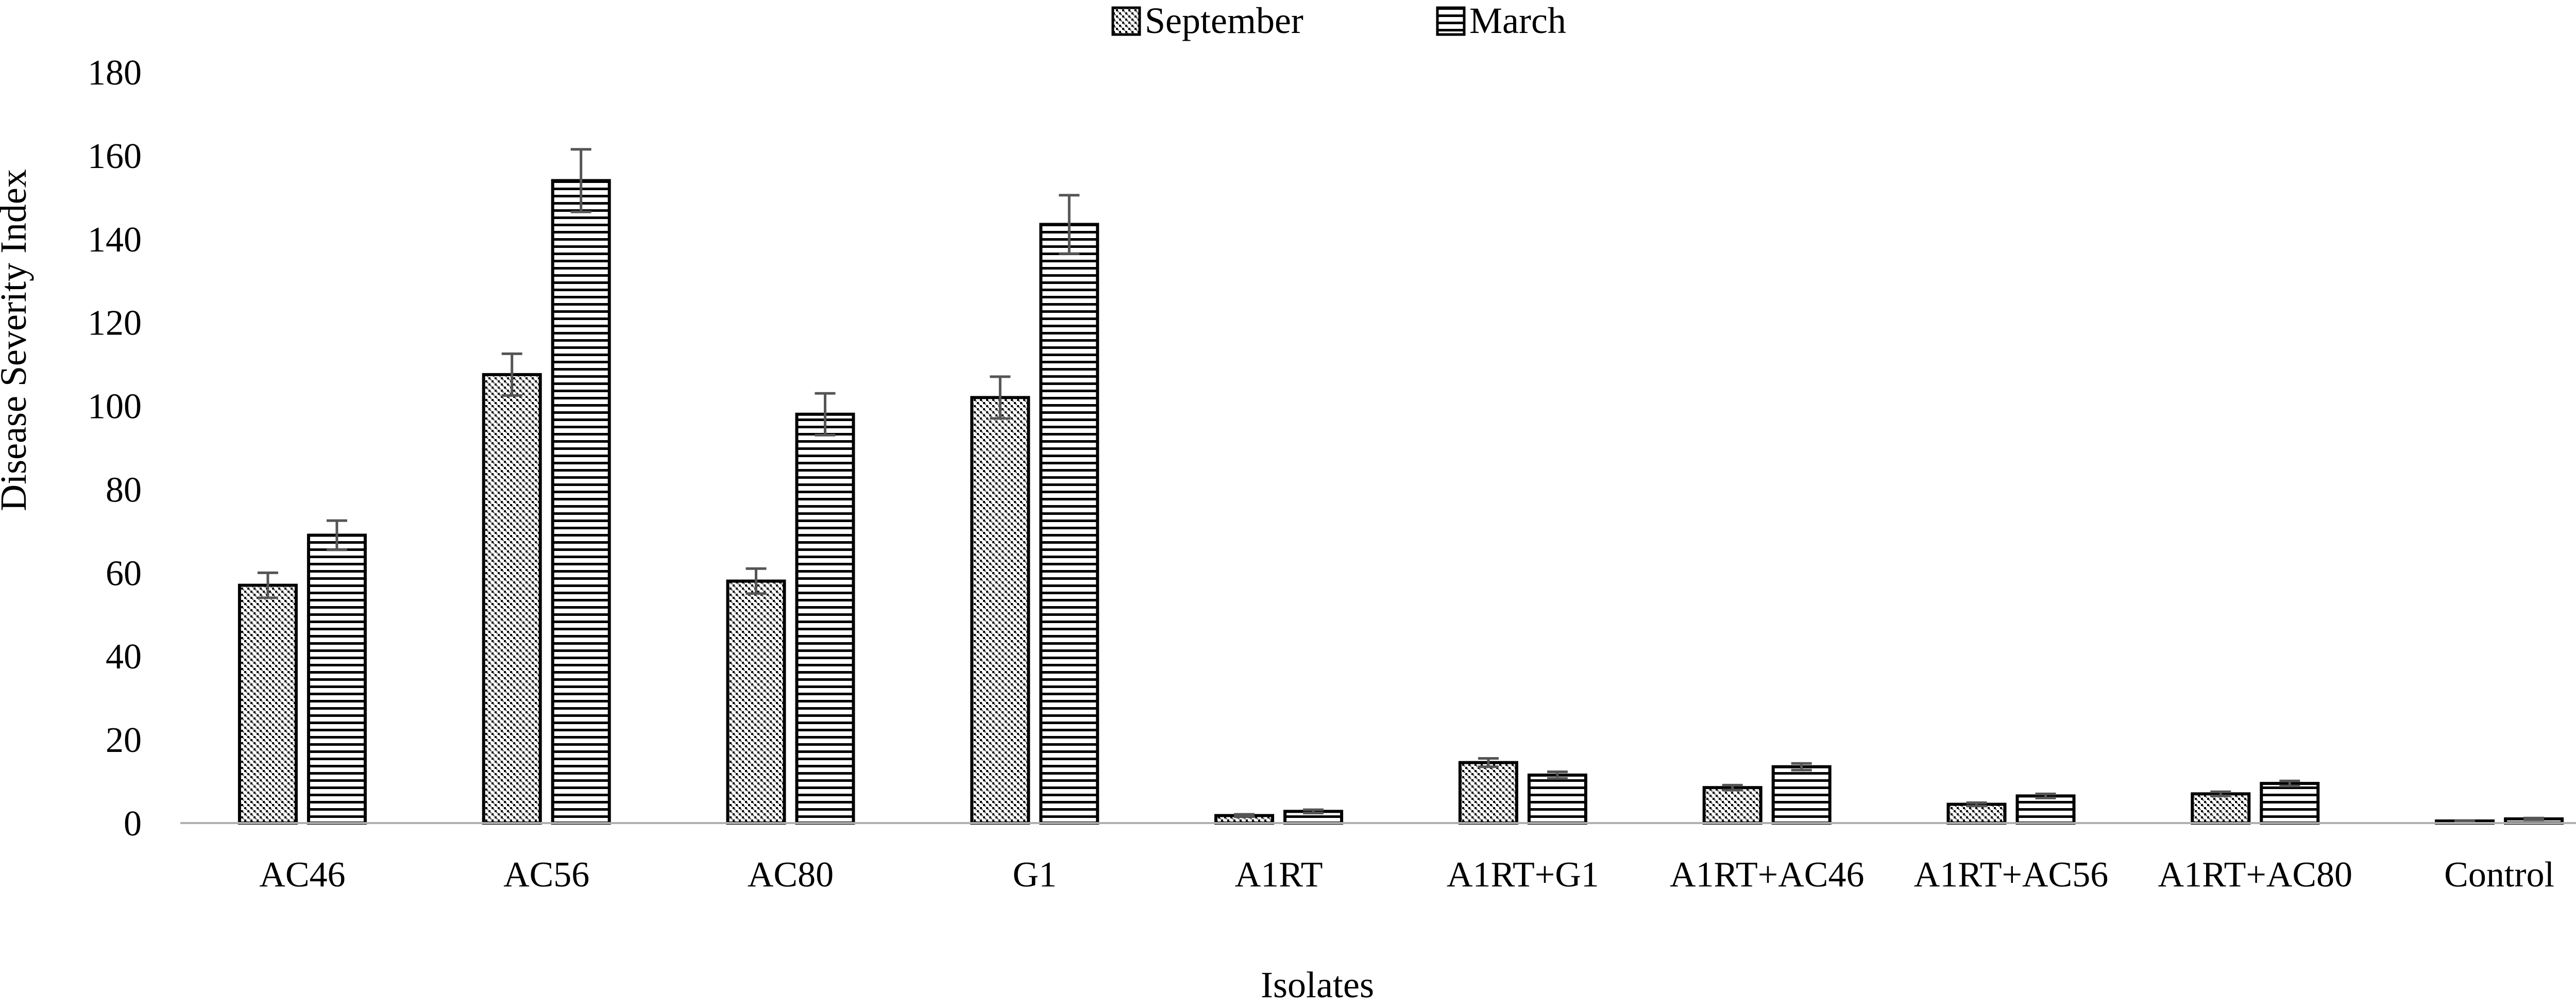 The image size is (2576, 1005). What do you see at coordinates (115, 156) in the screenshot?
I see `y-tick-label: 160` at bounding box center [115, 156].